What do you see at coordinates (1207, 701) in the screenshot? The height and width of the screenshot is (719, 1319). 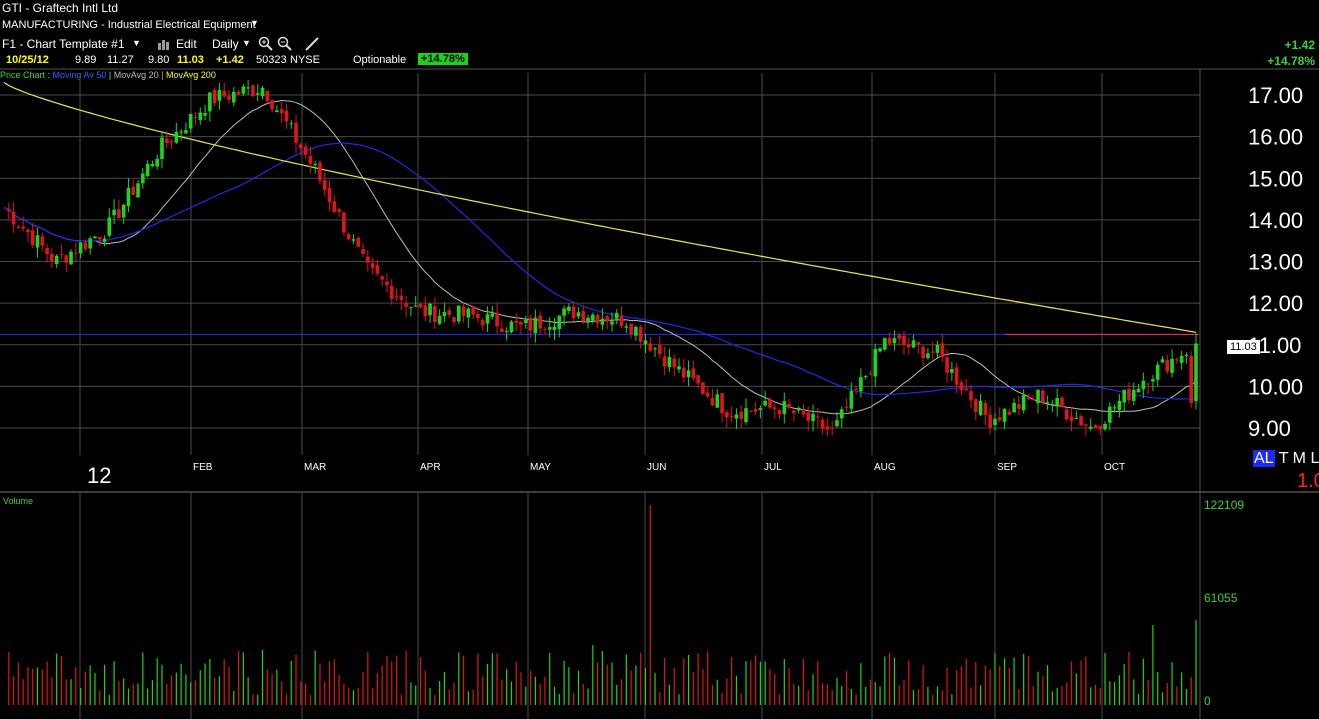 I see `volume-label-zero: 0` at bounding box center [1207, 701].